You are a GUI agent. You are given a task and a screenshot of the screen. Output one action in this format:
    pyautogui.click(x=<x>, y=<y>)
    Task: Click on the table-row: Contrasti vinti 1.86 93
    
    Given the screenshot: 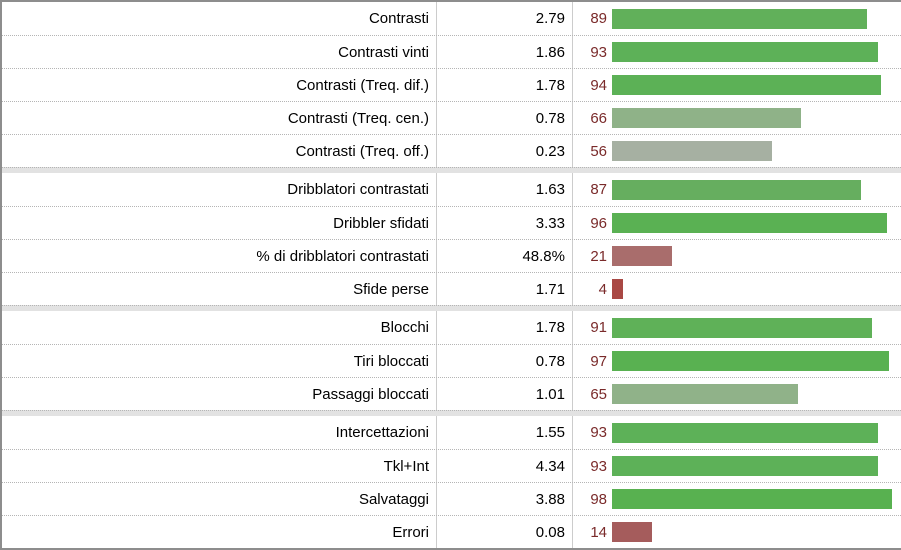 What is the action you would take?
    pyautogui.click(x=451, y=51)
    